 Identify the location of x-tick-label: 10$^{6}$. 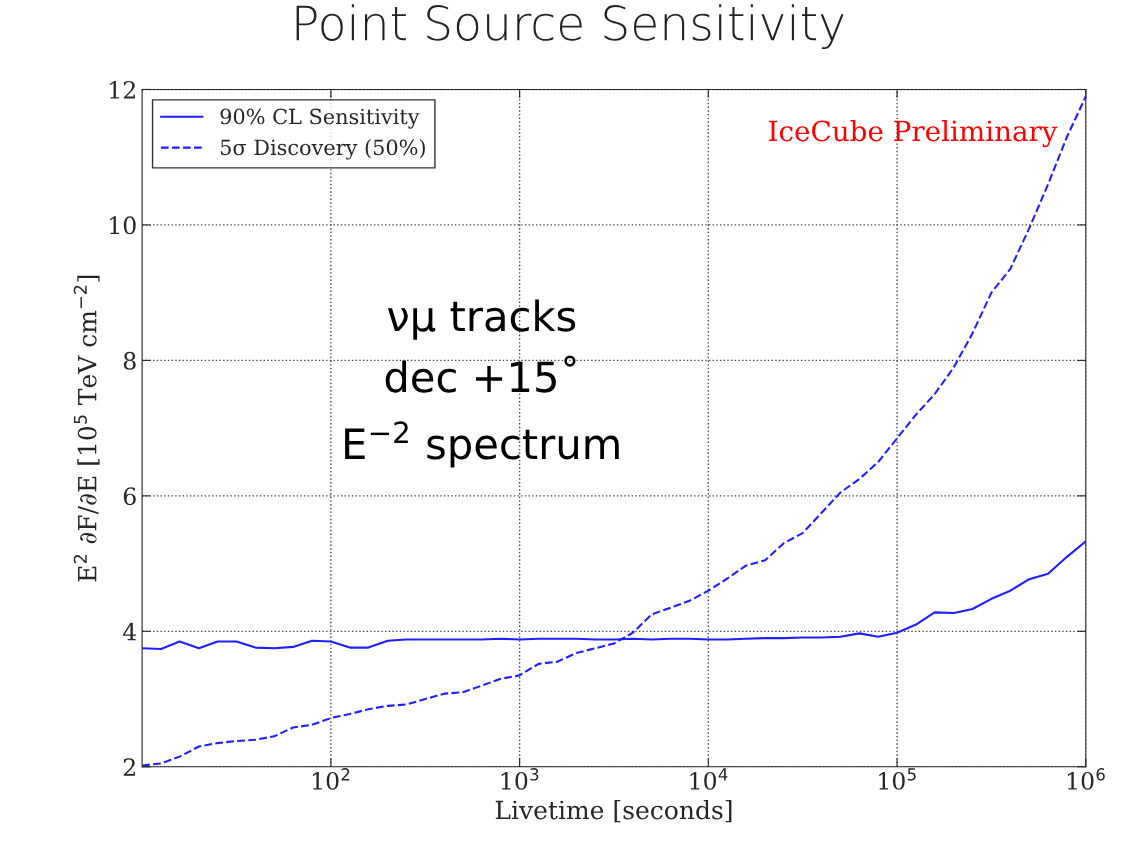
(1086, 779).